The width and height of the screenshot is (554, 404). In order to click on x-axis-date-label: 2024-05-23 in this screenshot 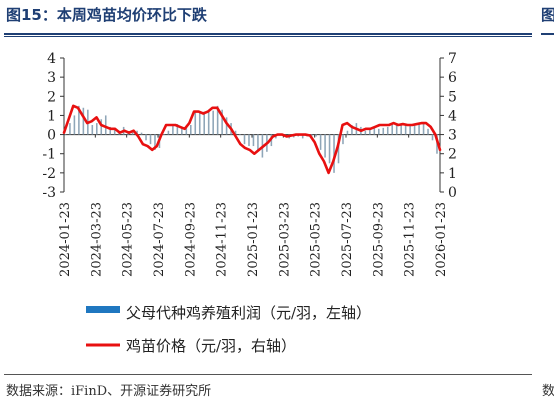, I will do `click(128, 239)`.